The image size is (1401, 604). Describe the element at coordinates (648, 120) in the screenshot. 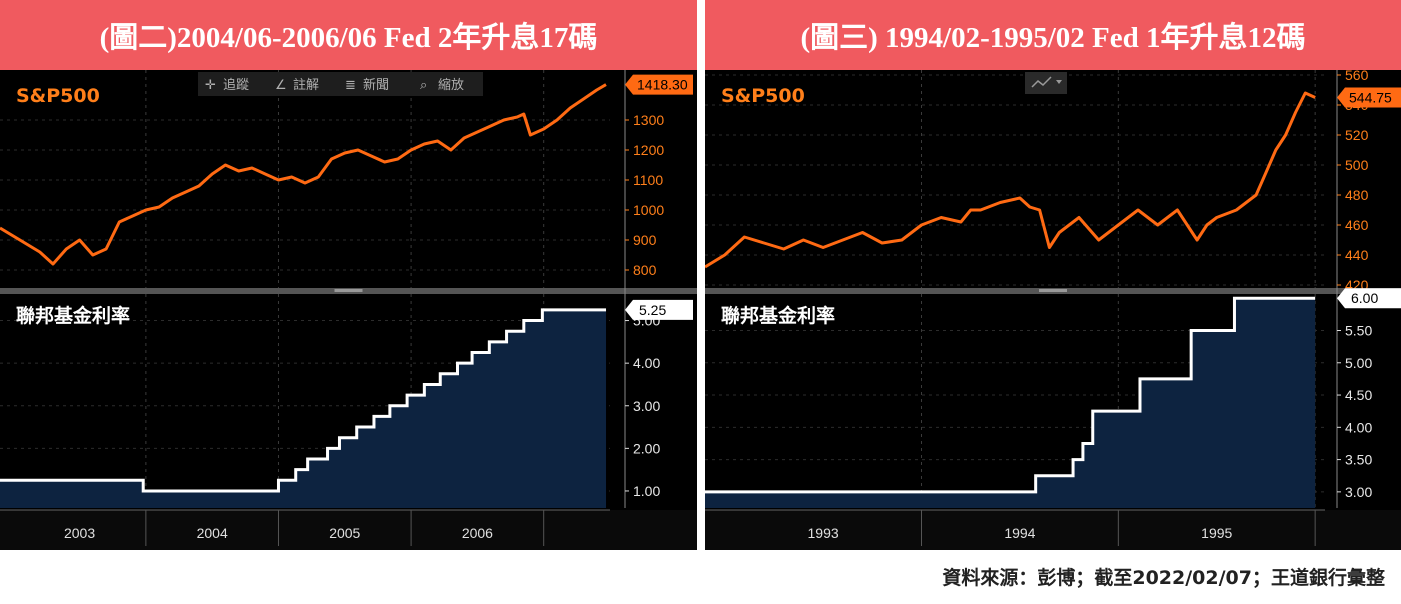

I see `y-tick-label-sp: 1300` at that location.